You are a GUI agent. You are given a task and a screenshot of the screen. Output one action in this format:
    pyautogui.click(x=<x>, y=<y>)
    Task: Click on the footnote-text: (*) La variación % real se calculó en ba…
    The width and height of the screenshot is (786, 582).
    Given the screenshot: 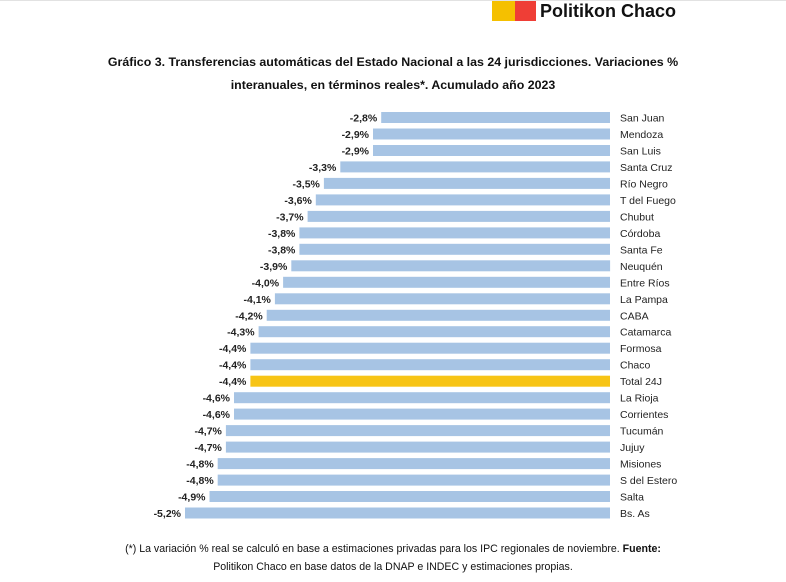 What is the action you would take?
    pyautogui.click(x=374, y=549)
    